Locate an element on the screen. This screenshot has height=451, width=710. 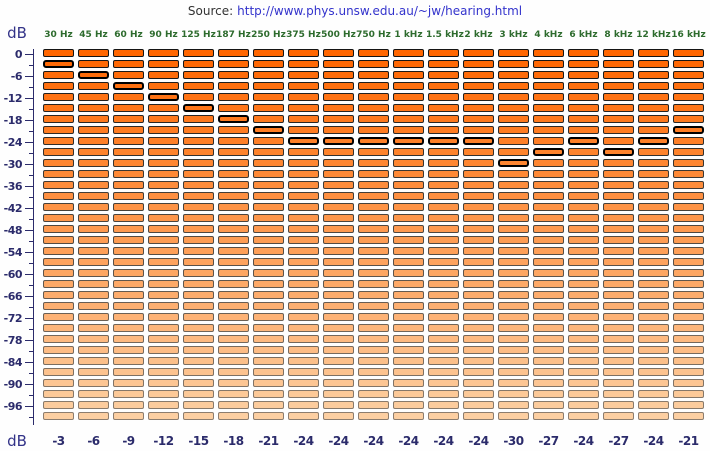
eq-segment-selected-6-khz is located at coordinates (583, 141).